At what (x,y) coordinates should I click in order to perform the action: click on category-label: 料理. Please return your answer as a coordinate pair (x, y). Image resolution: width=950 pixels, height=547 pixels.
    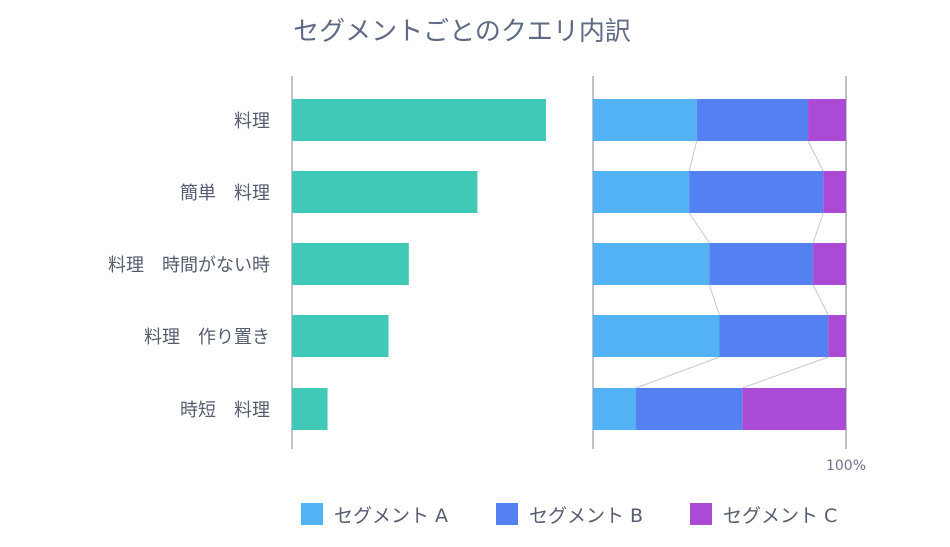
    Looking at the image, I should click on (252, 121).